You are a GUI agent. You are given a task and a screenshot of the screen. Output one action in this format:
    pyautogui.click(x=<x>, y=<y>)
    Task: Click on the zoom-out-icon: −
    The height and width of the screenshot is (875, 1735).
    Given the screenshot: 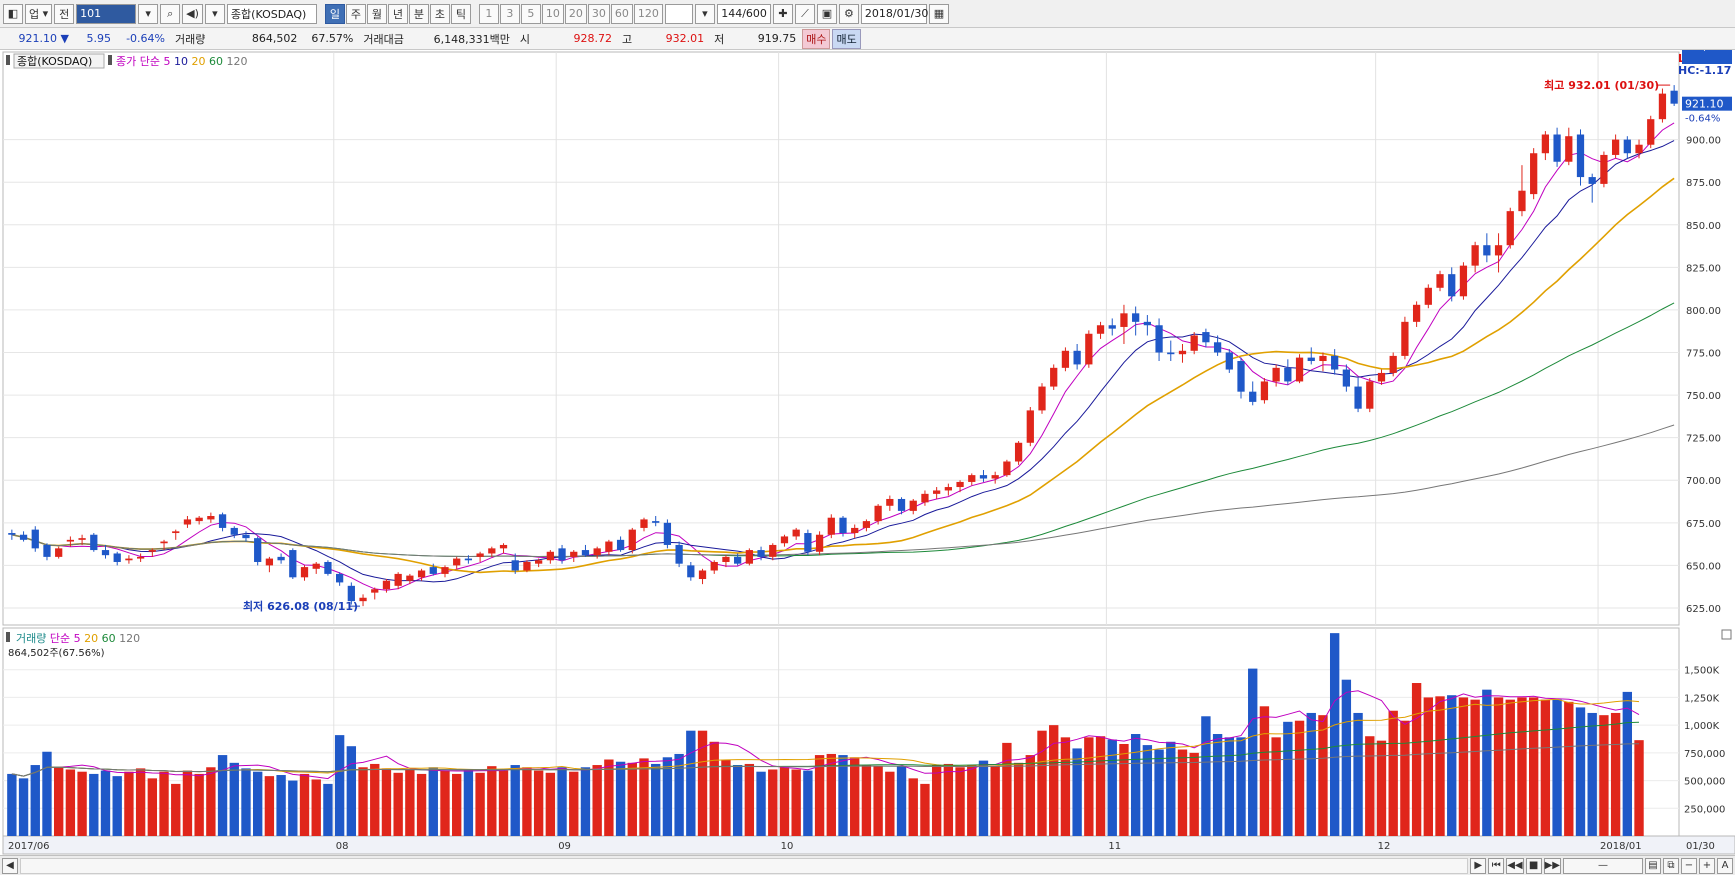 What is the action you would take?
    pyautogui.click(x=1689, y=865)
    